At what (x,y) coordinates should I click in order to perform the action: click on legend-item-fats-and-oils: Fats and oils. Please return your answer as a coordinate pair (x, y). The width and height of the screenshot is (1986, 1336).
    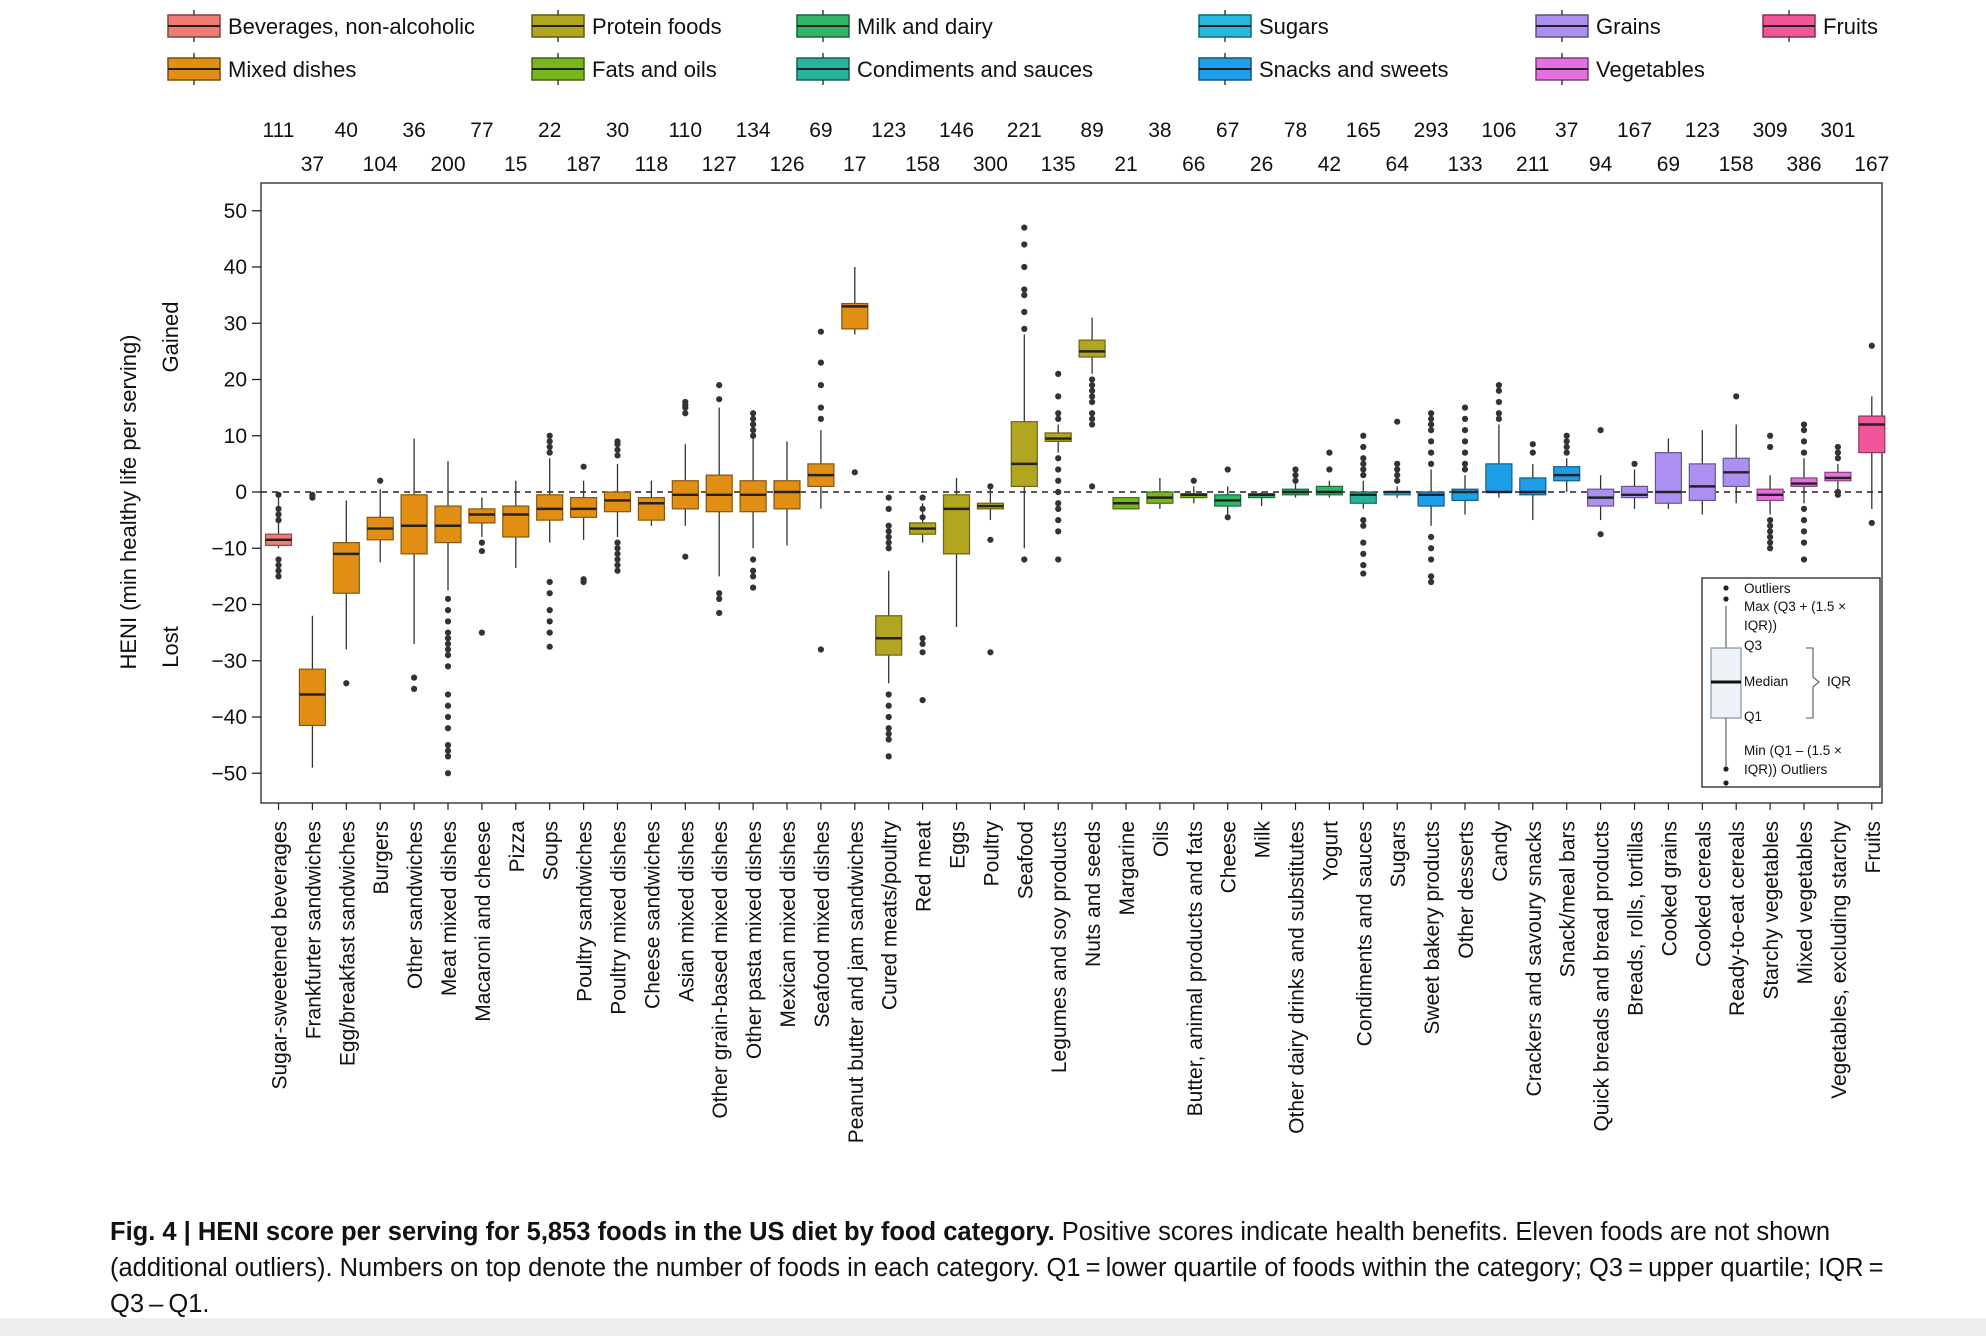
    Looking at the image, I should click on (624, 69).